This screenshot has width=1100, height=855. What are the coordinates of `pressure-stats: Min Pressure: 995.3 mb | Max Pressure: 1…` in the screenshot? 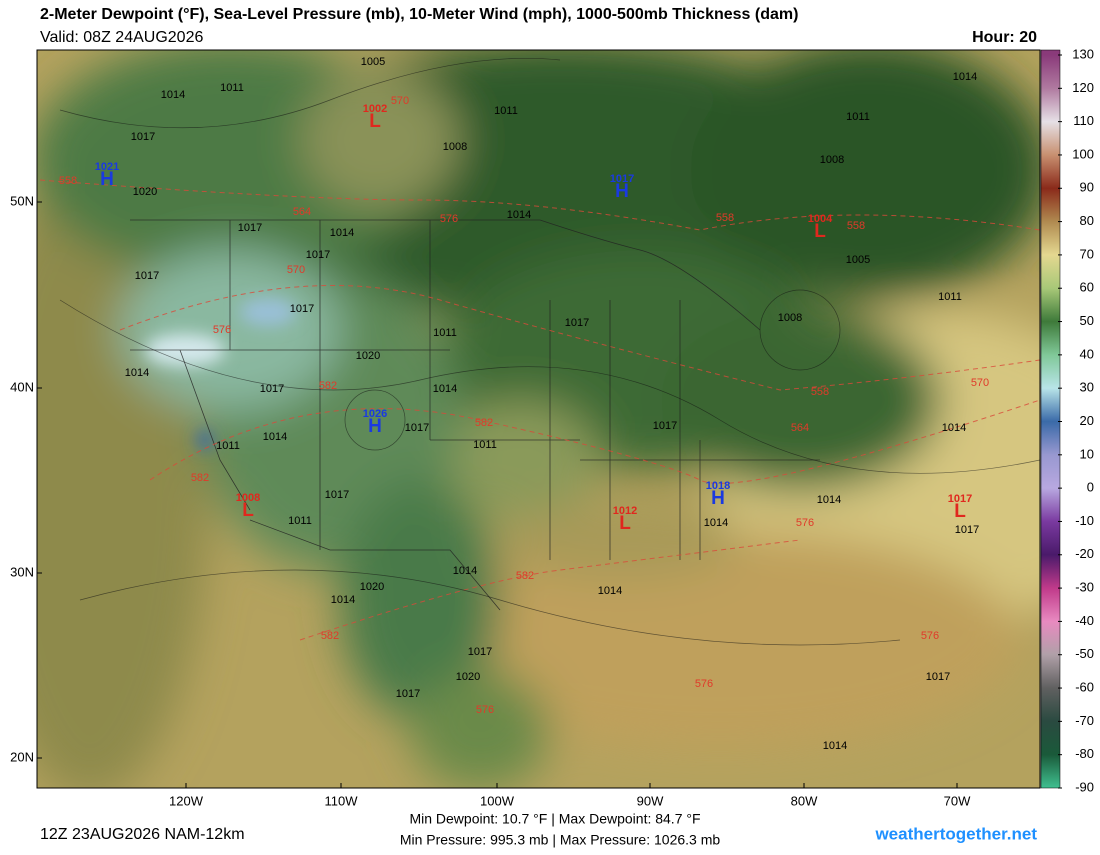 It's located at (560, 840).